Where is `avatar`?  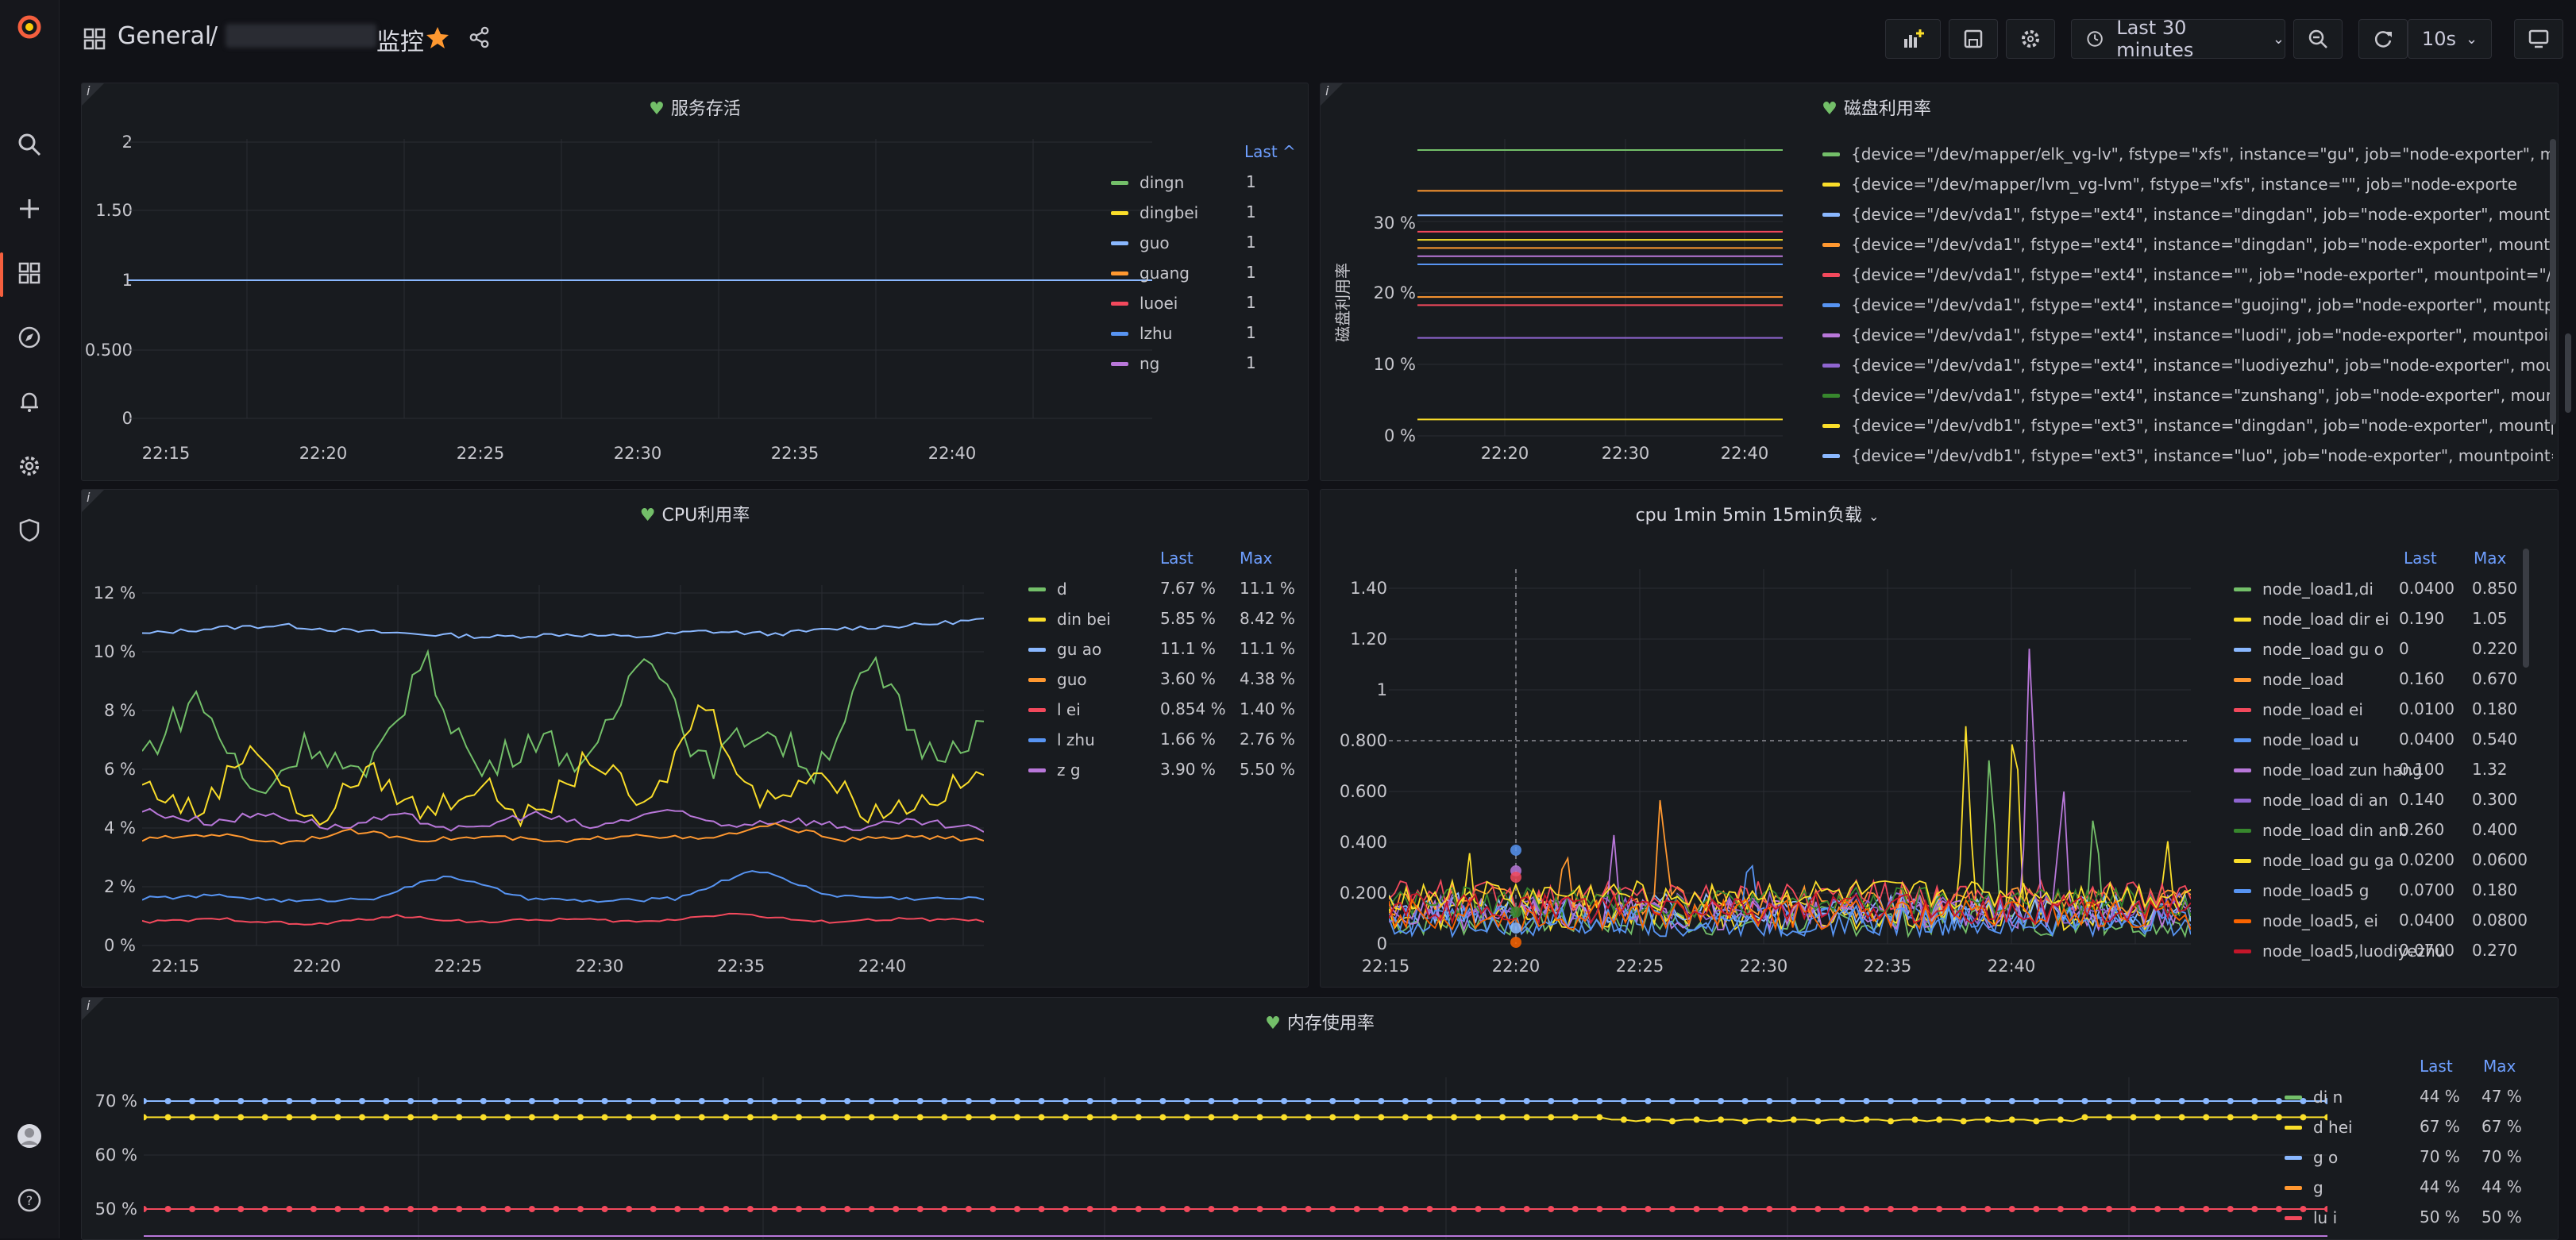
avatar is located at coordinates (29, 1136).